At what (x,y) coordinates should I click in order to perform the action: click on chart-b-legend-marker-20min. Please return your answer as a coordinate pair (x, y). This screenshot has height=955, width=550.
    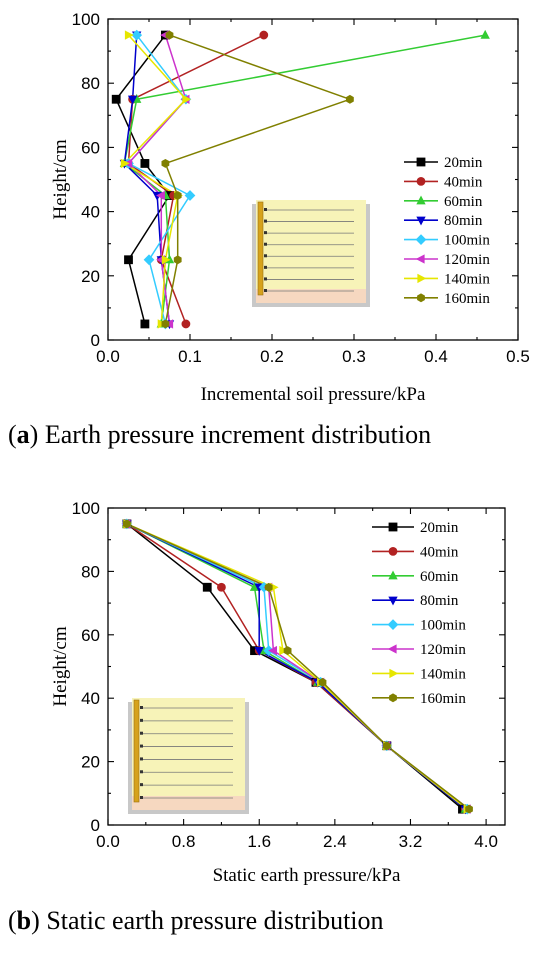
    Looking at the image, I should click on (393, 527).